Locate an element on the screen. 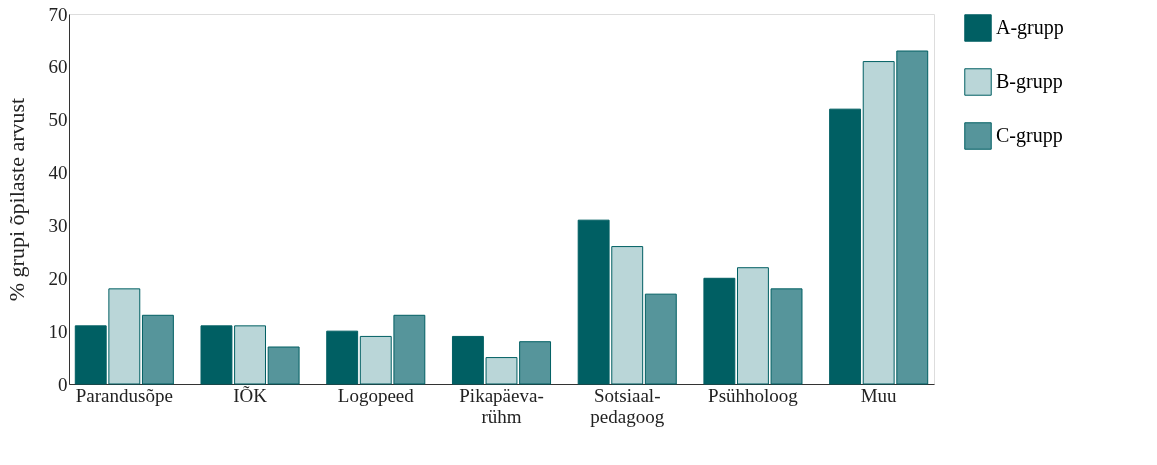 This screenshot has width=1157, height=465. y-tick-label: 60 is located at coordinates (58, 67).